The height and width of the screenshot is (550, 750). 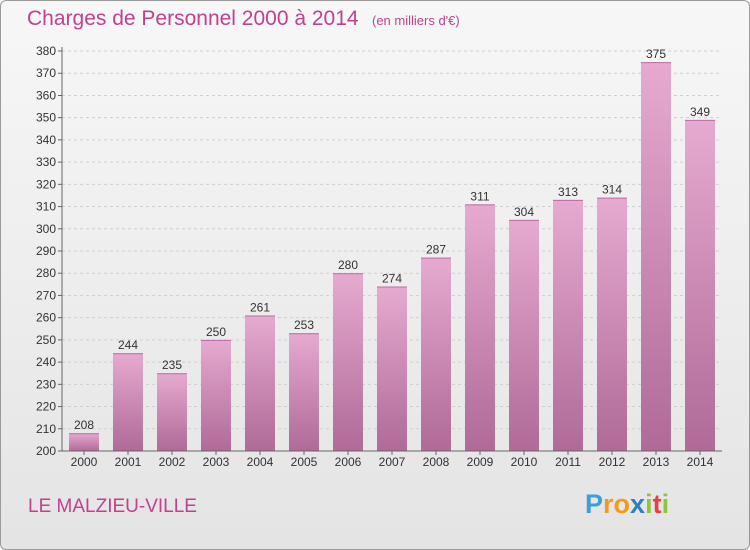 What do you see at coordinates (524, 462) in the screenshot?
I see `x-tick-label: 2010` at bounding box center [524, 462].